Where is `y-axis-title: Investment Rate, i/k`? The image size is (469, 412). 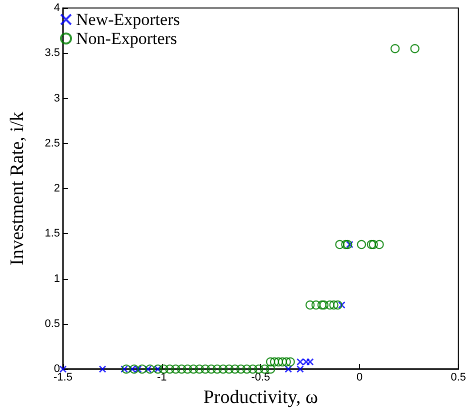
y-axis-title: Investment Rate, i/k is located at coordinates (17, 188).